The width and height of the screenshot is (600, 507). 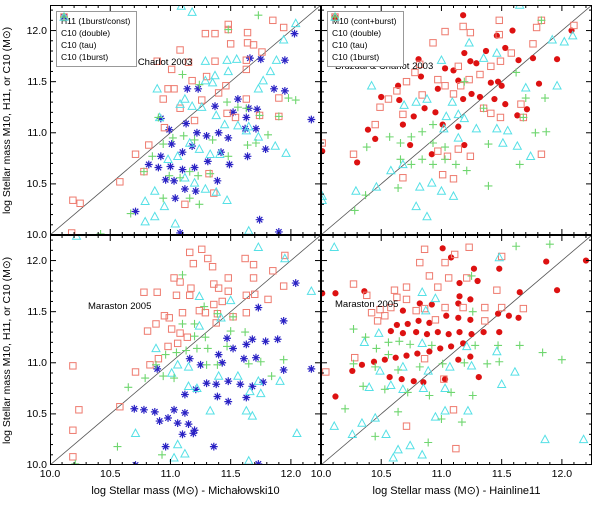 What do you see at coordinates (367, 304) in the screenshot?
I see `model-label-m05-right: Maraston 2005` at bounding box center [367, 304].